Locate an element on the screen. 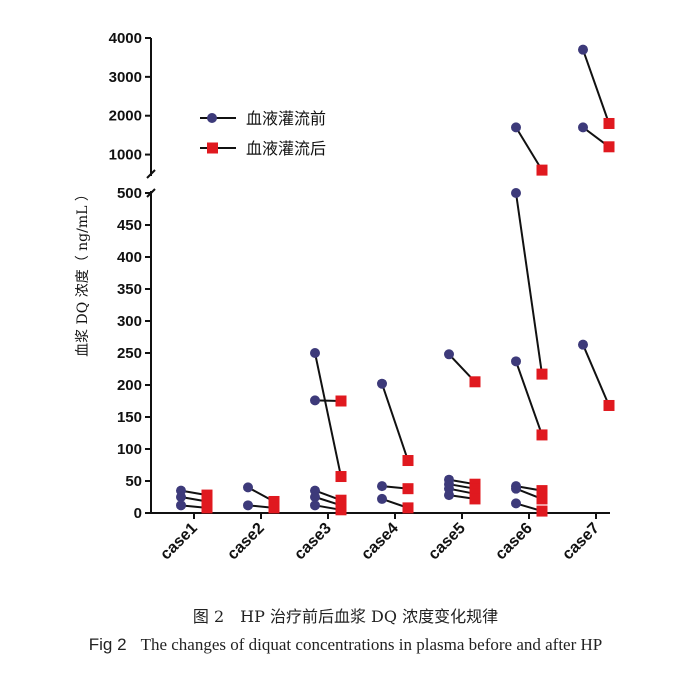  y-tick-label: 250 is located at coordinates (129, 353).